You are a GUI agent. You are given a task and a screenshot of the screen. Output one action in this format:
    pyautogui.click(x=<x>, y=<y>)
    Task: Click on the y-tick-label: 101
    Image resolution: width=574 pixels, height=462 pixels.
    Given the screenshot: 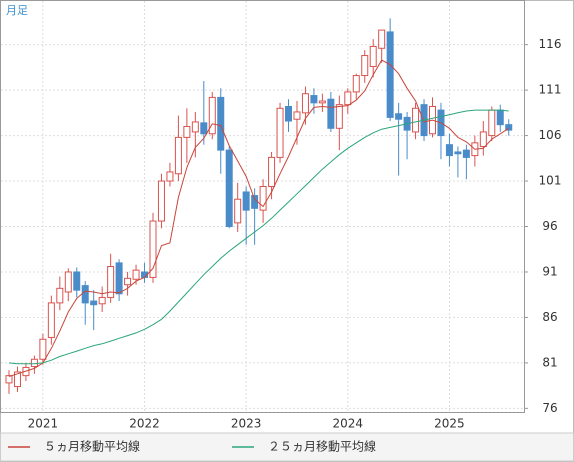 What is the action you would take?
    pyautogui.click(x=550, y=181)
    